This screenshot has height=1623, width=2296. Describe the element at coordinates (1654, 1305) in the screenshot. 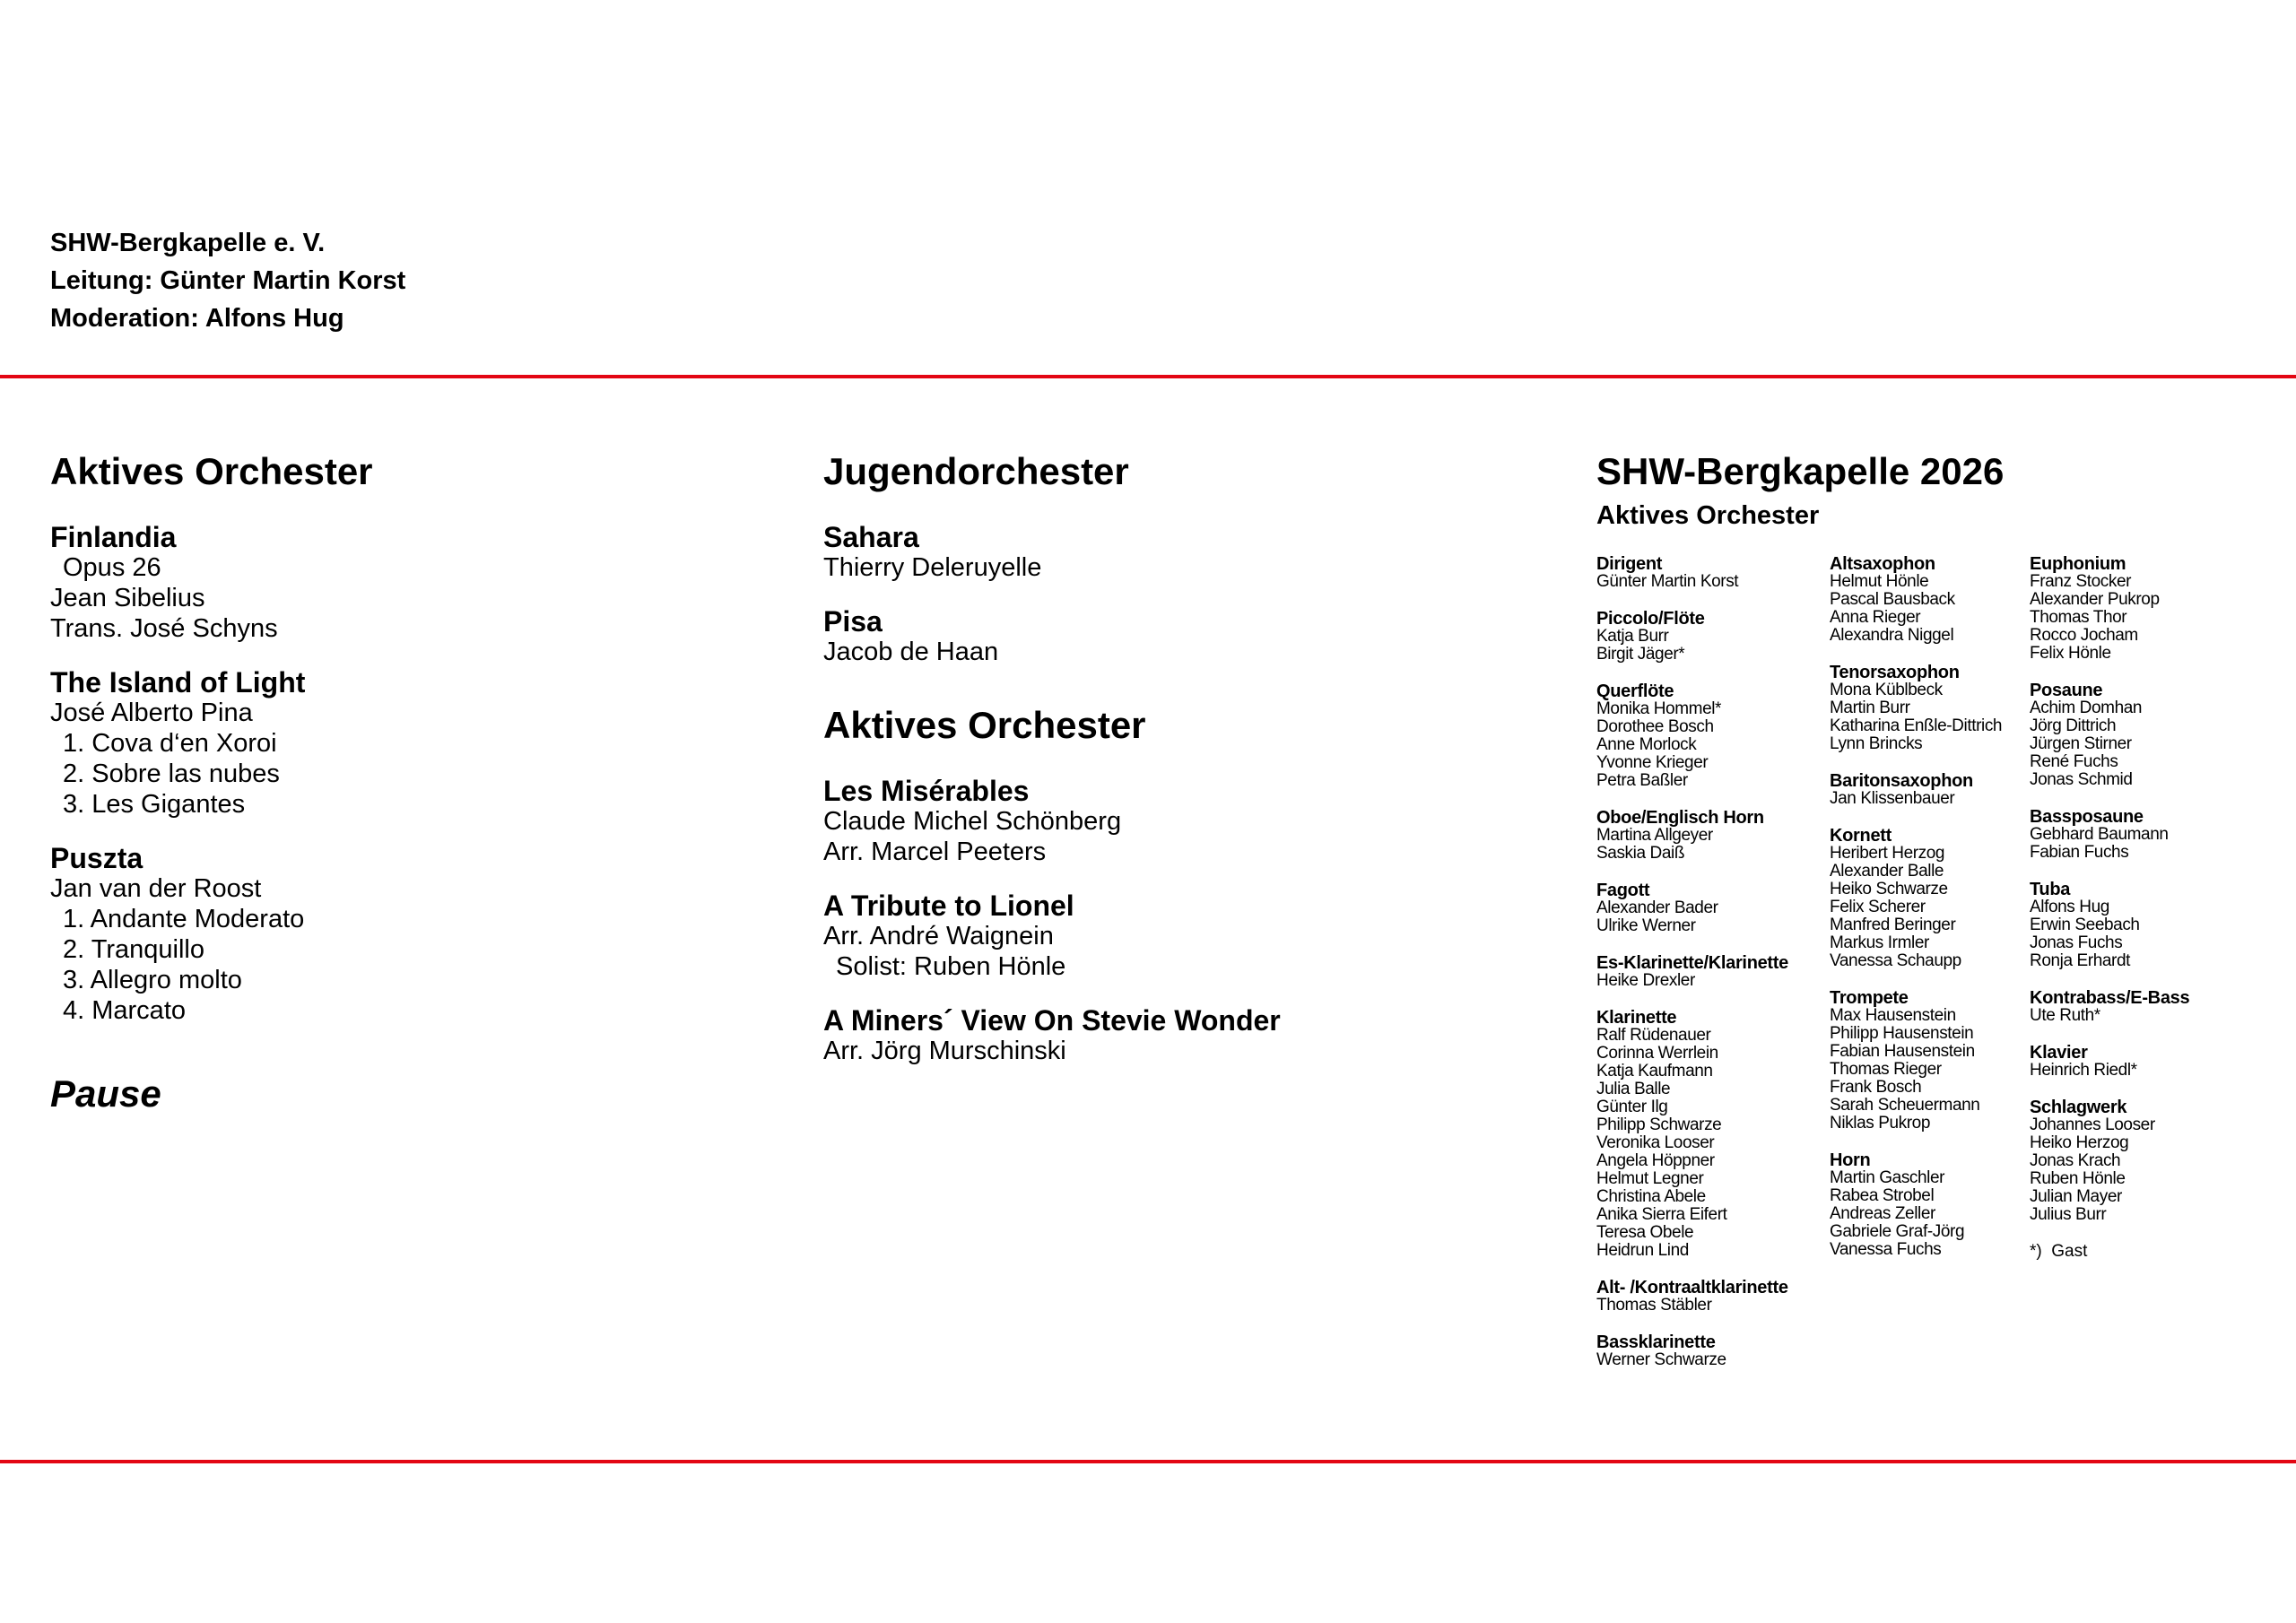

I see `musician-name: Thomas Stäbler` at that location.